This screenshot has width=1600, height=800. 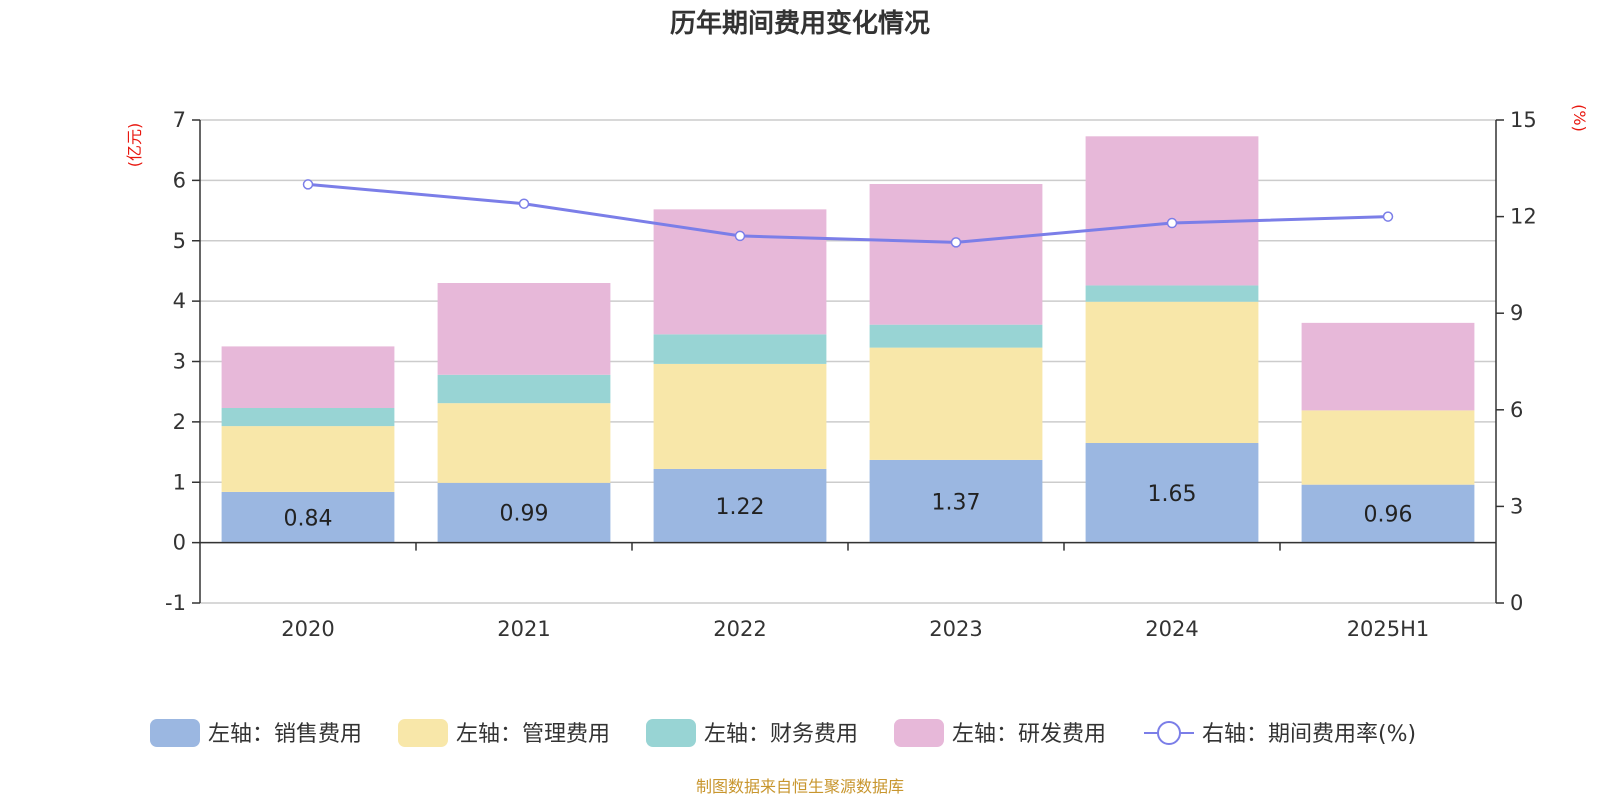 What do you see at coordinates (848, 506) in the screenshot?
I see `bar-labels: 0.84 0.99 1.22 1.37 1.65 0.96` at bounding box center [848, 506].